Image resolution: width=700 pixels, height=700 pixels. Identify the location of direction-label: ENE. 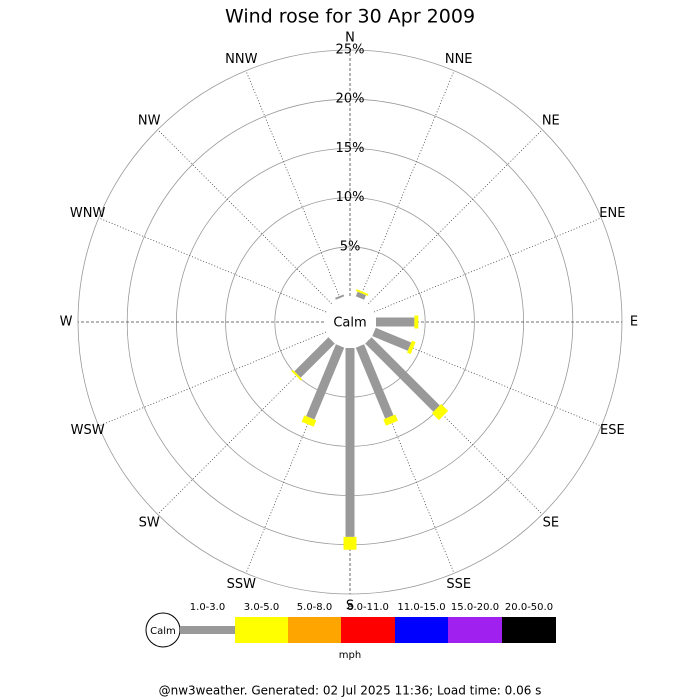
(612, 213).